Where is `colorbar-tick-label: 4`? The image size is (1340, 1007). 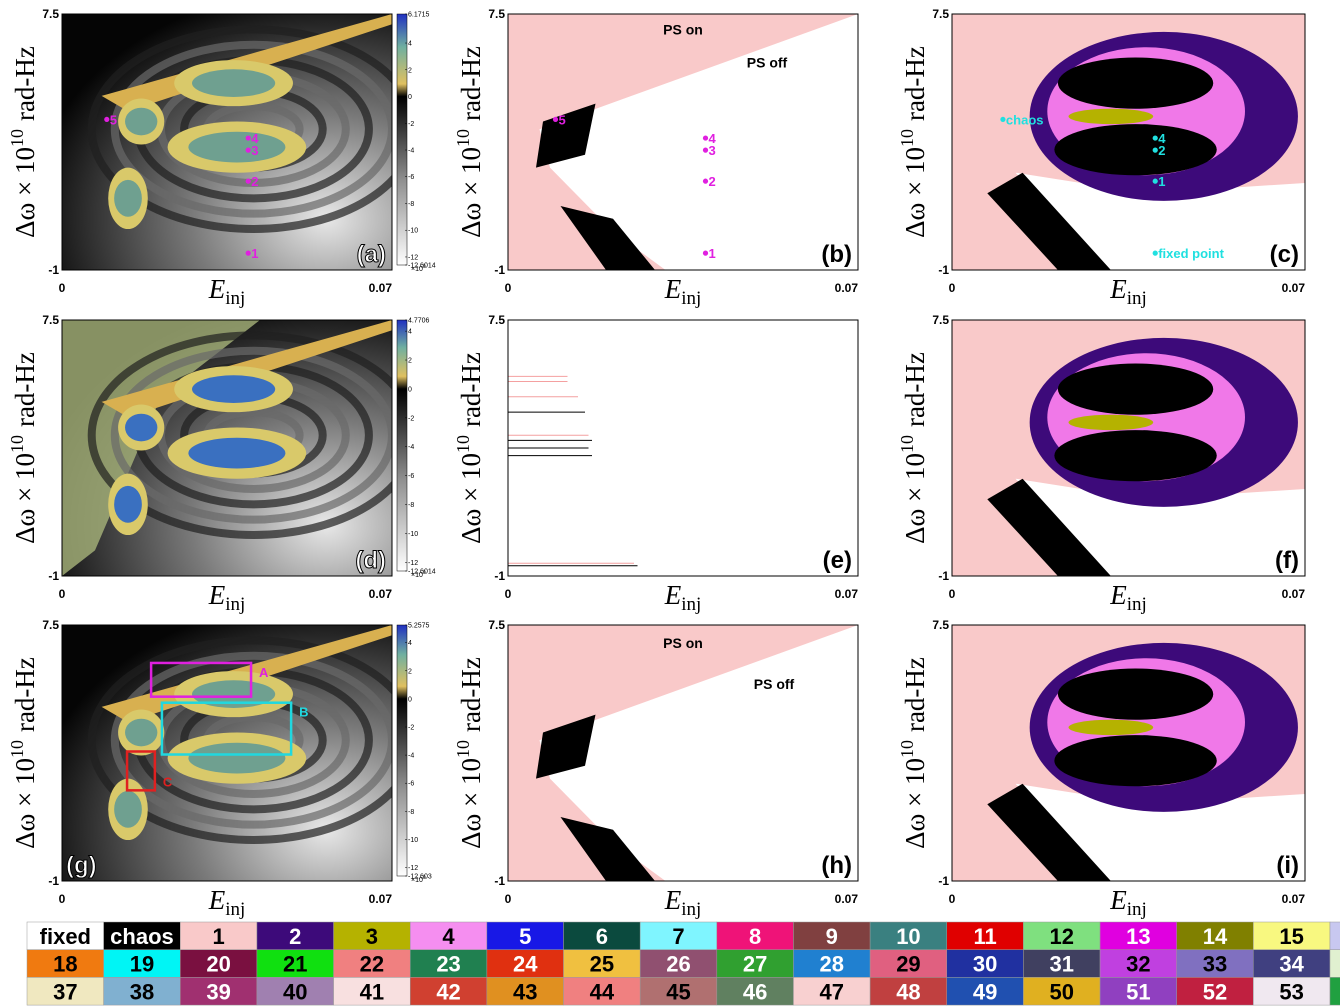 colorbar-tick-label: 4 is located at coordinates (410, 643).